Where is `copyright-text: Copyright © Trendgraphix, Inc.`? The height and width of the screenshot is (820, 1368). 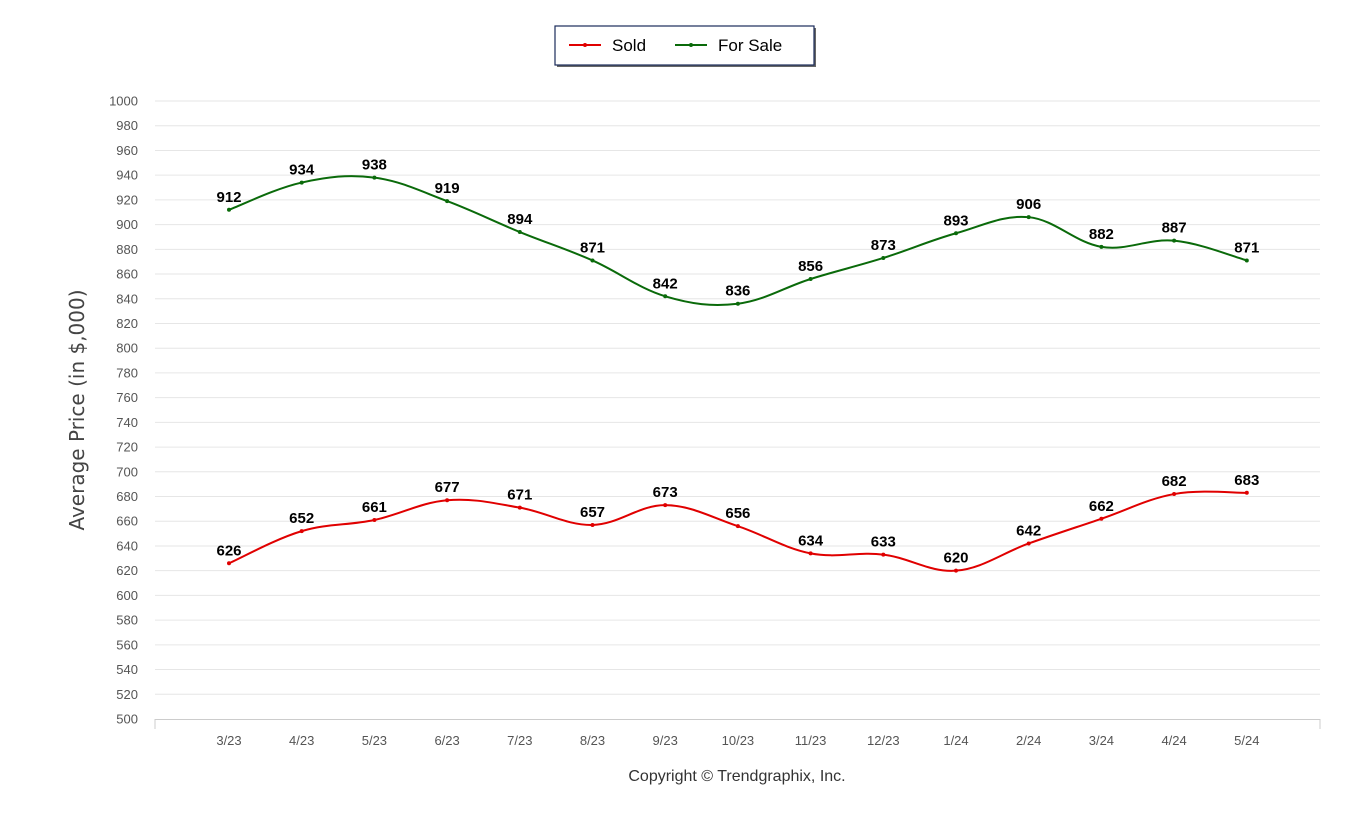 copyright-text: Copyright © Trendgraphix, Inc. is located at coordinates (736, 776).